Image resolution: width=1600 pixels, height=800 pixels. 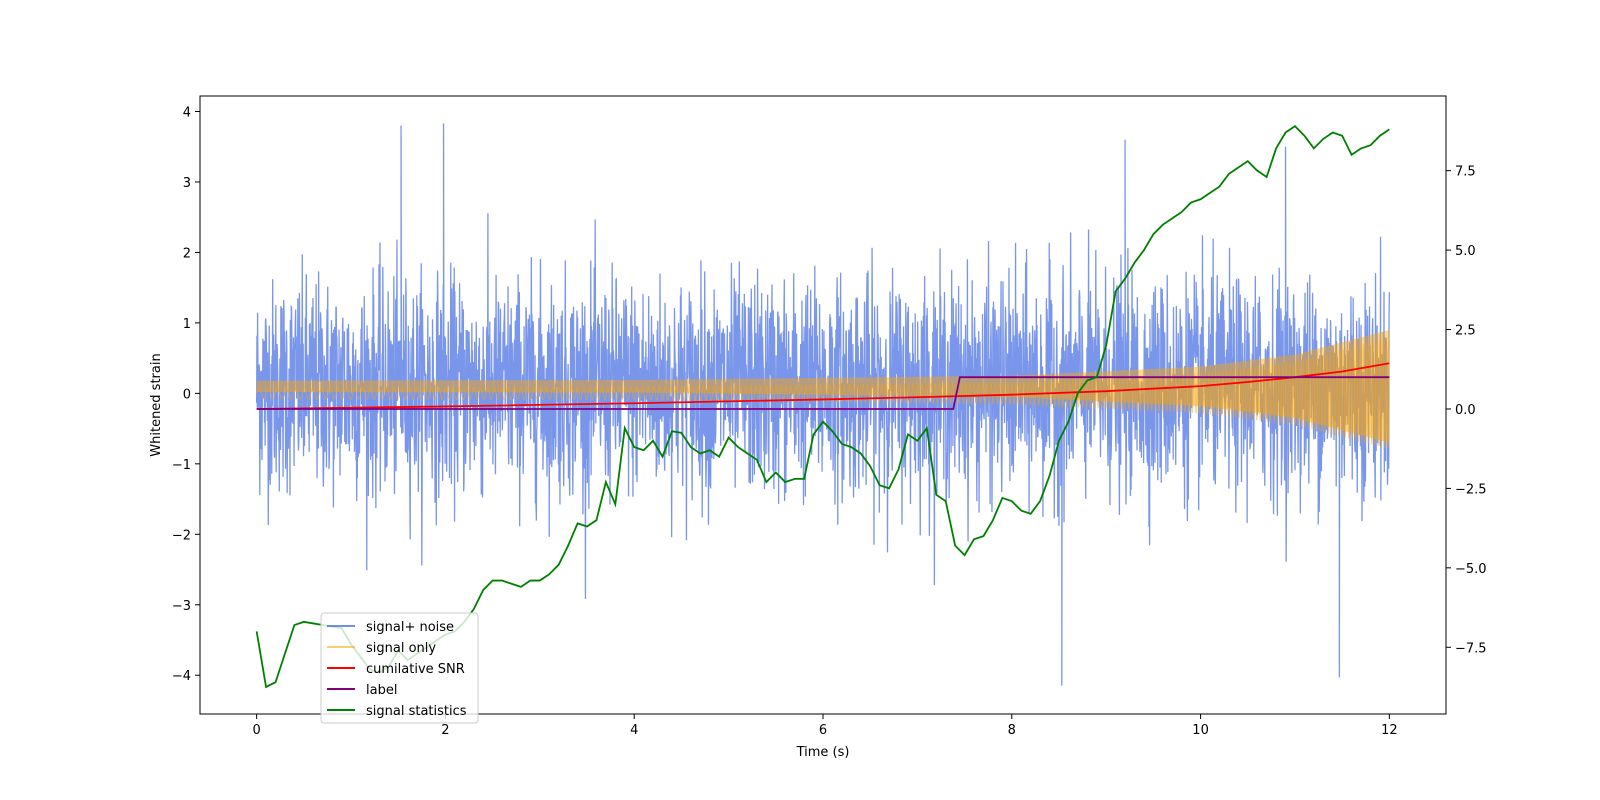 What do you see at coordinates (823, 730) in the screenshot?
I see `x-tick-label: 6` at bounding box center [823, 730].